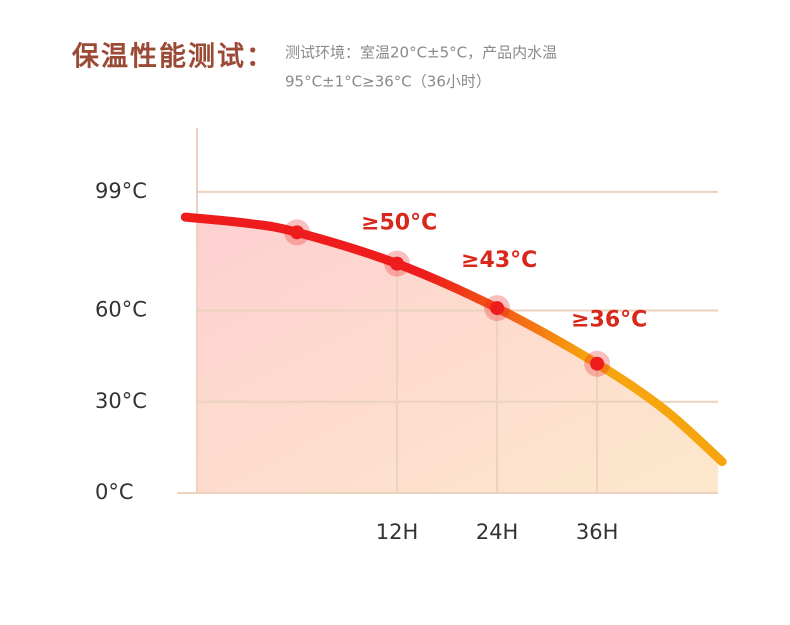 The height and width of the screenshot is (625, 790). What do you see at coordinates (609, 320) in the screenshot?
I see `annotation: ≥36°C` at bounding box center [609, 320].